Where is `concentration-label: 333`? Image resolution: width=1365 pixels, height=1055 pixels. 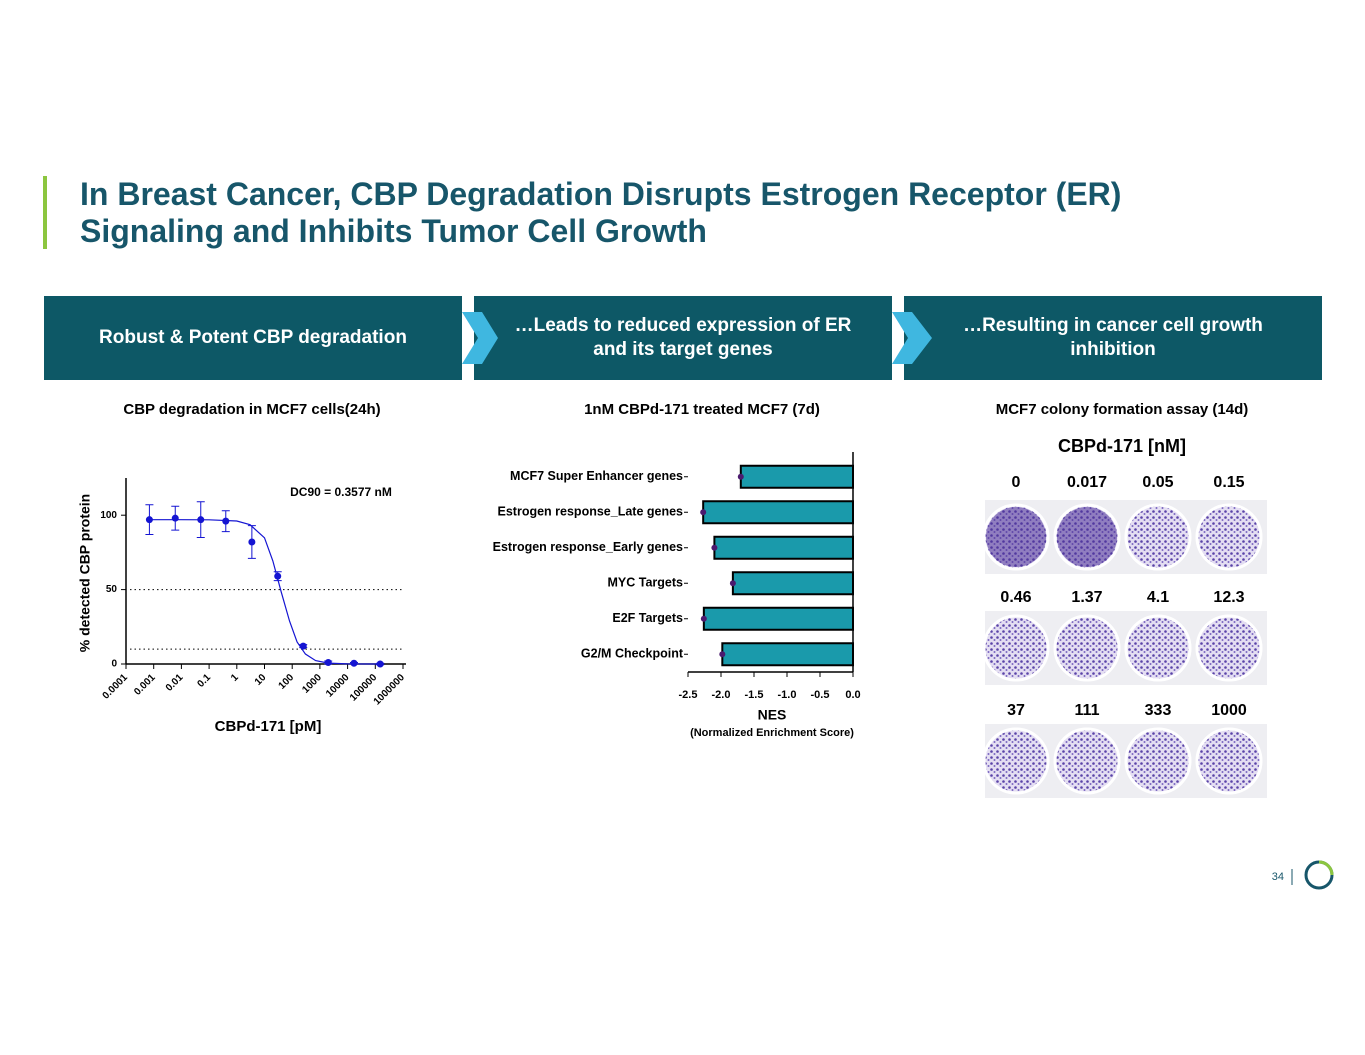
concentration-label: 333 is located at coordinates (1158, 710).